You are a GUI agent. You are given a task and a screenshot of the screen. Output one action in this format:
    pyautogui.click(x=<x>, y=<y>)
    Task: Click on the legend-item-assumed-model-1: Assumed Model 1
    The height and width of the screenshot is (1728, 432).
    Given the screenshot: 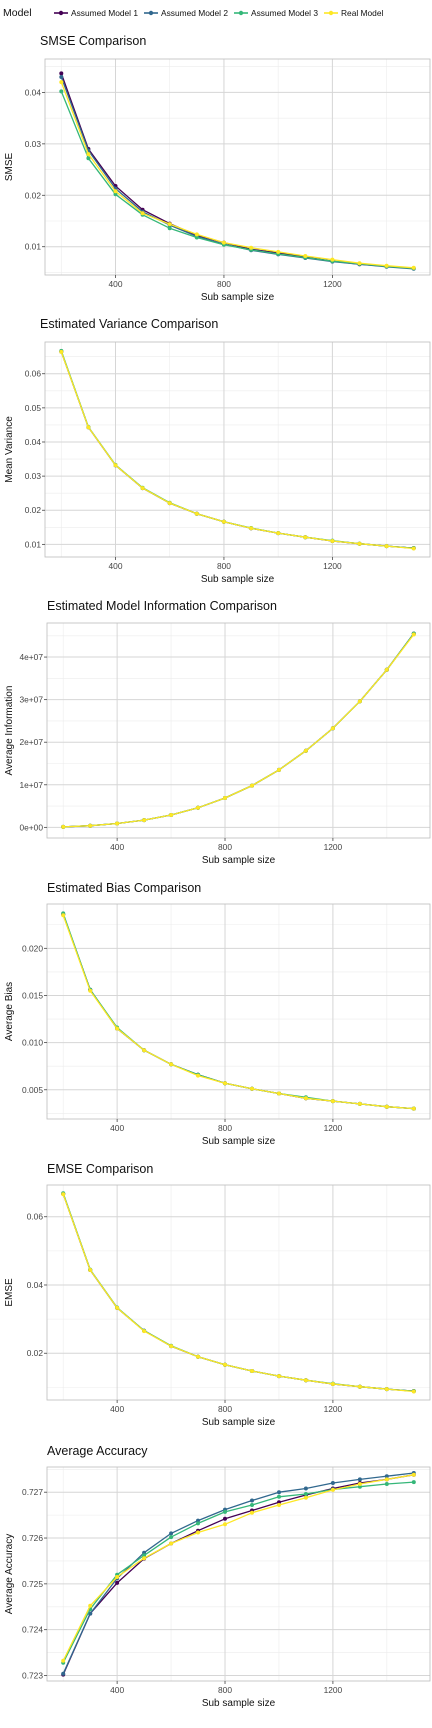 What is the action you would take?
    pyautogui.click(x=96, y=13)
    